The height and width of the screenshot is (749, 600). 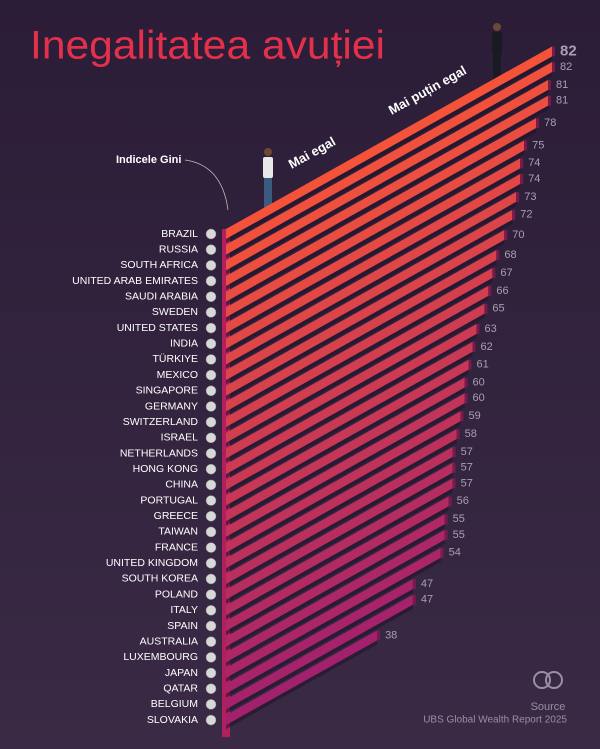 I want to click on value-label: 55, so click(x=459, y=535).